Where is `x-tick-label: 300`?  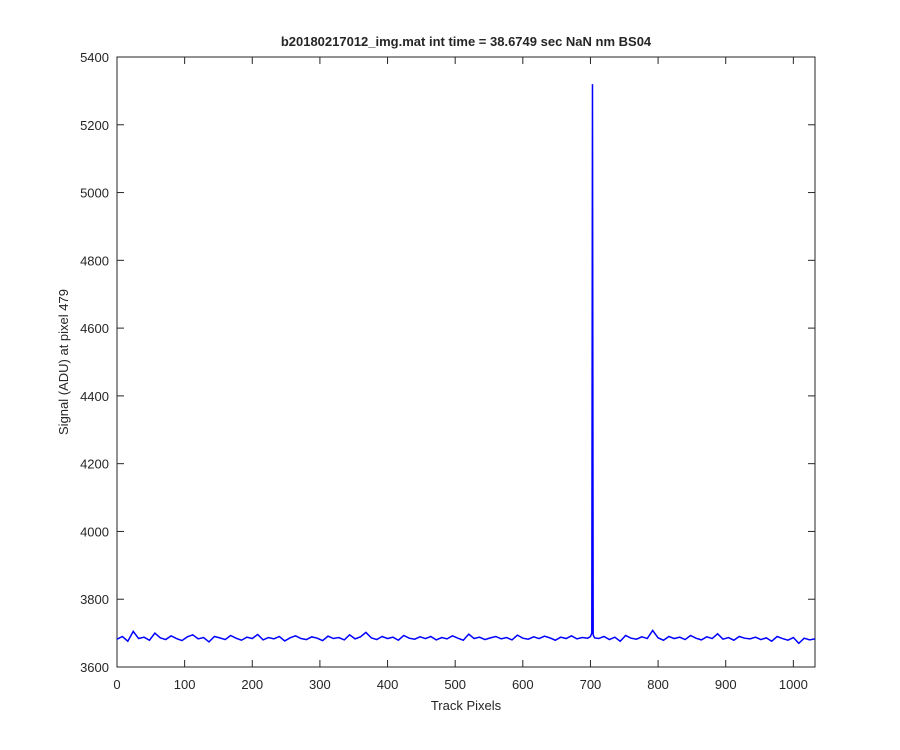
x-tick-label: 300 is located at coordinates (320, 684).